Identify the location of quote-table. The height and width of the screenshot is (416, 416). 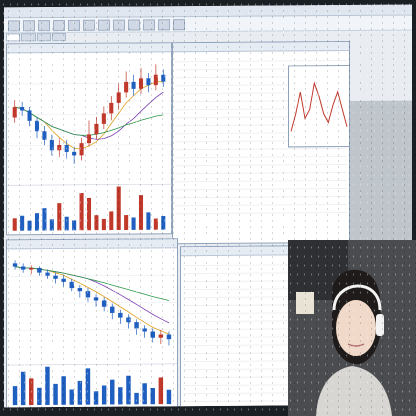
(236, 332).